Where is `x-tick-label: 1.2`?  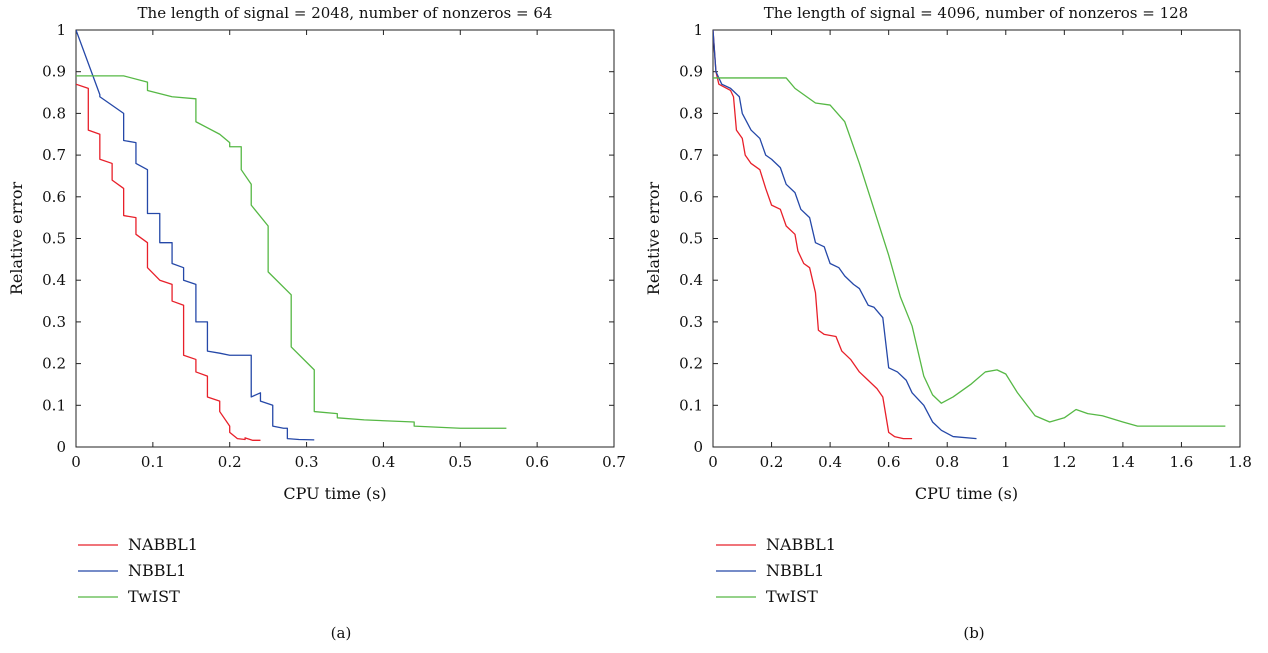 x-tick-label: 1.2 is located at coordinates (1064, 462).